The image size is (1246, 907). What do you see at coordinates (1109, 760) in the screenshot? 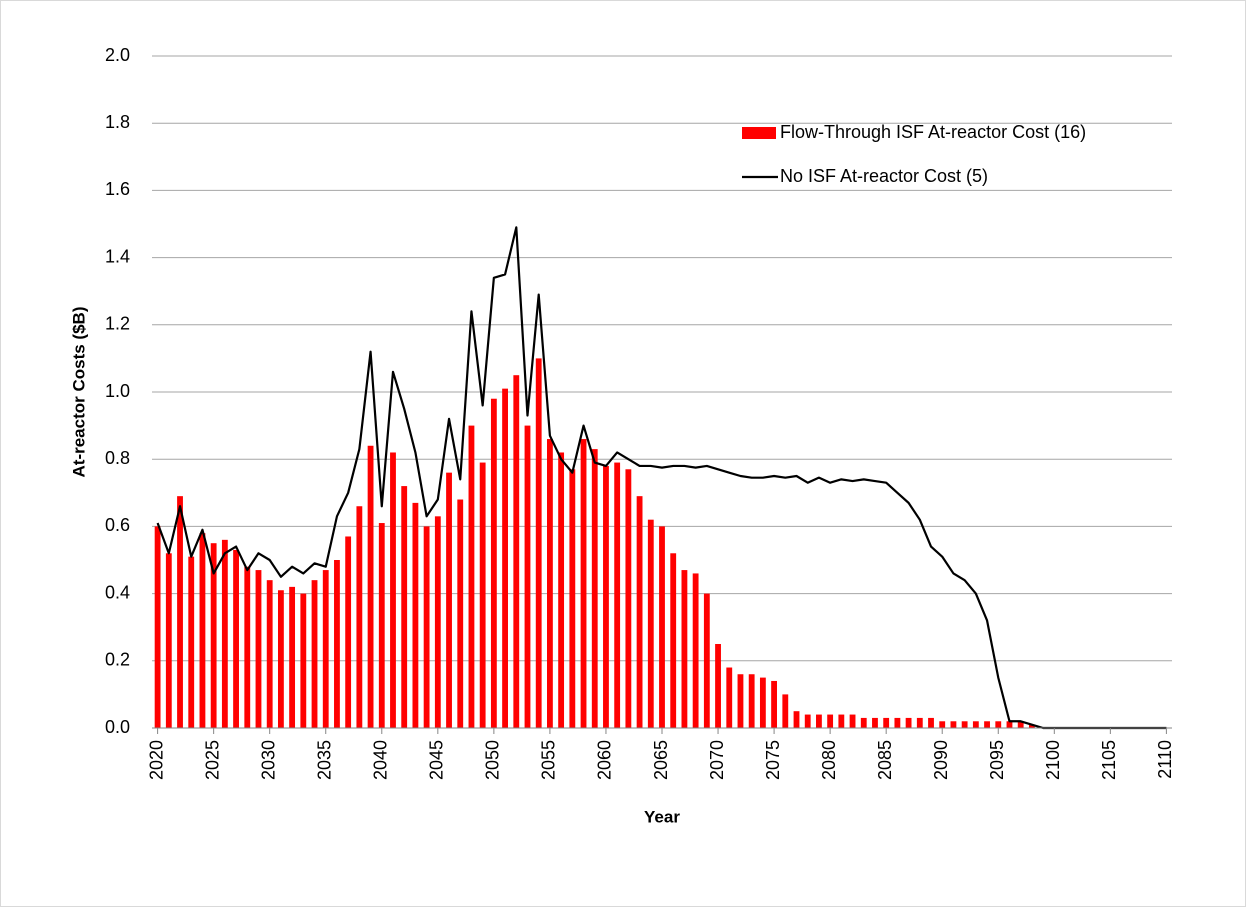
I see `x-tick-label: 2105` at bounding box center [1109, 760].